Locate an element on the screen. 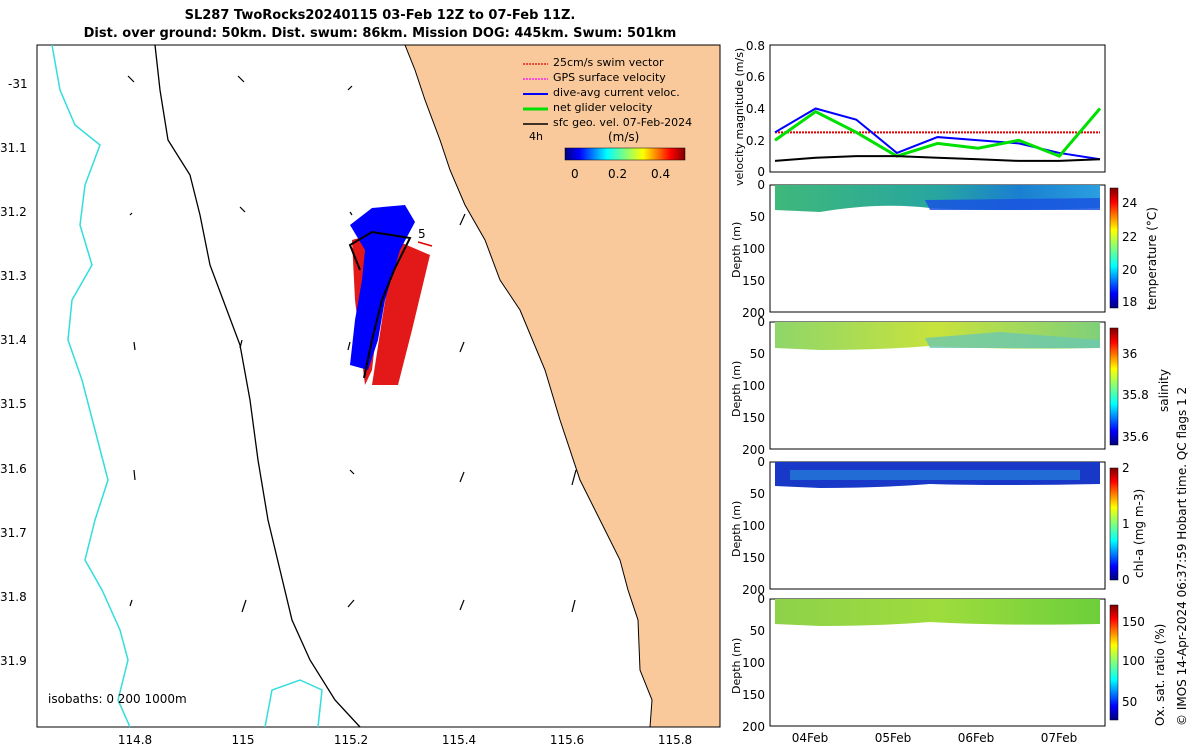  svg-text: 115.8 is located at coordinates (675, 740).